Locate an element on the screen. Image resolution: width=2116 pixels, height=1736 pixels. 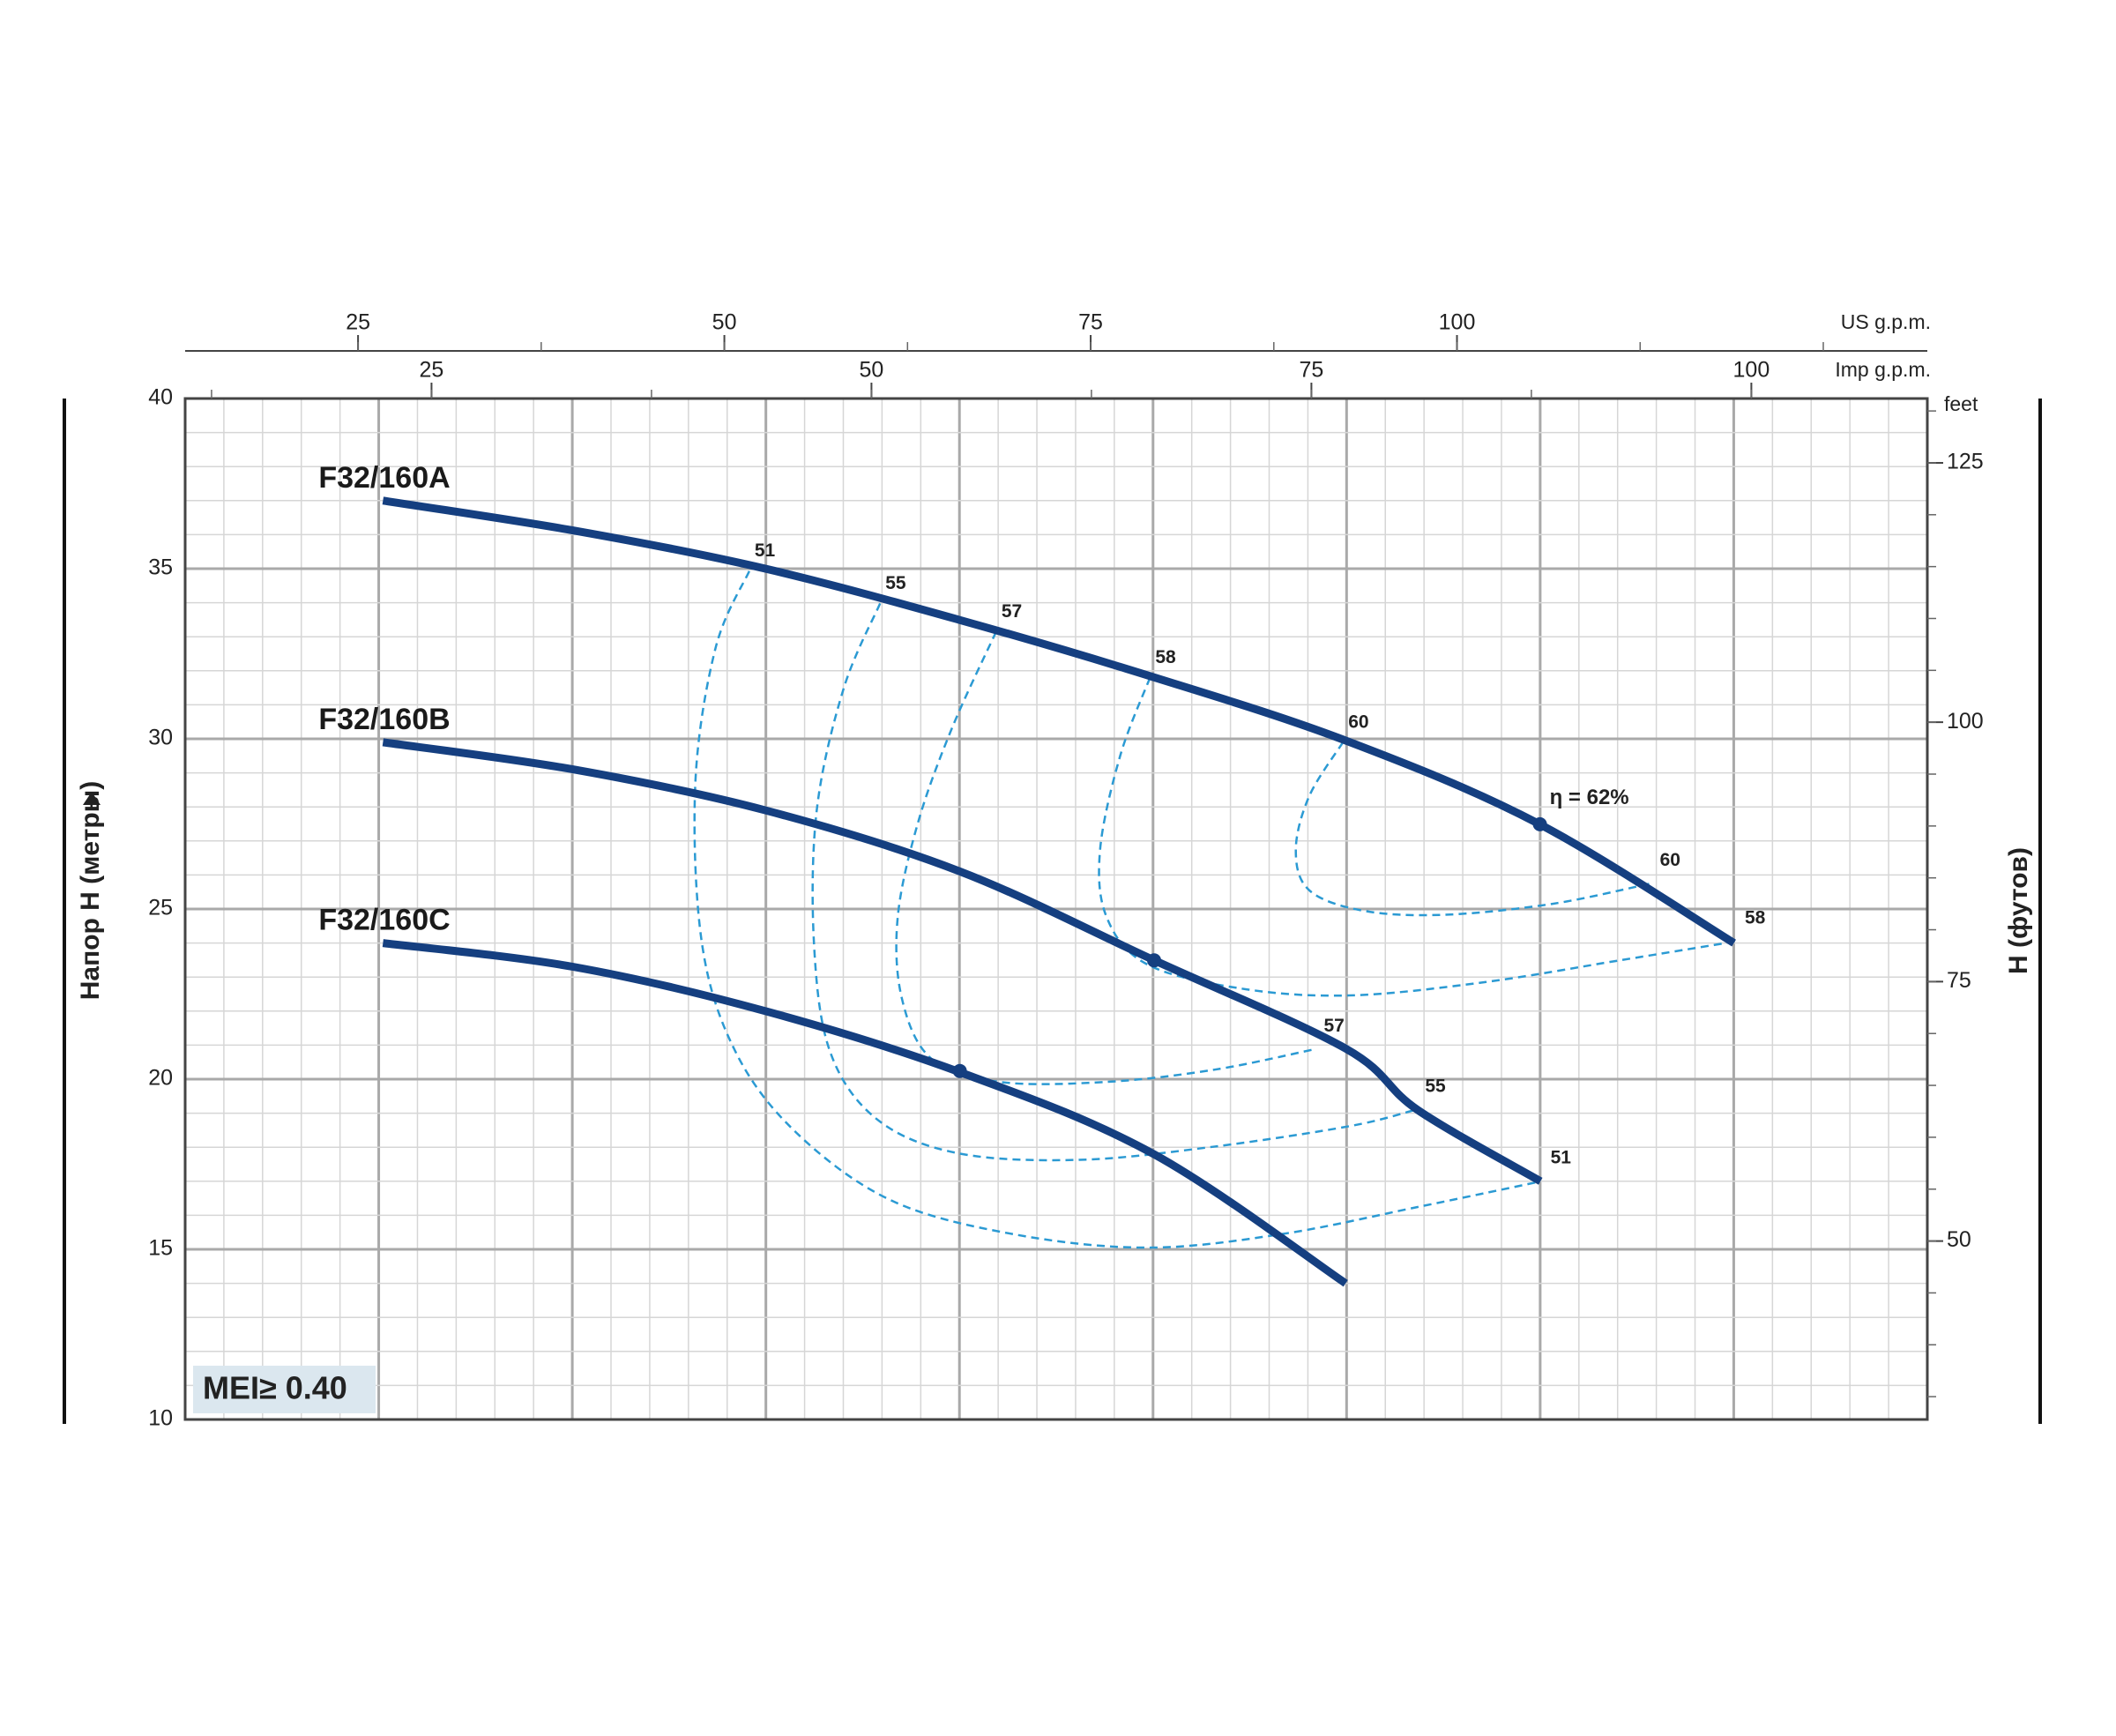
y2-tick-label: 100 is located at coordinates (1965, 721).